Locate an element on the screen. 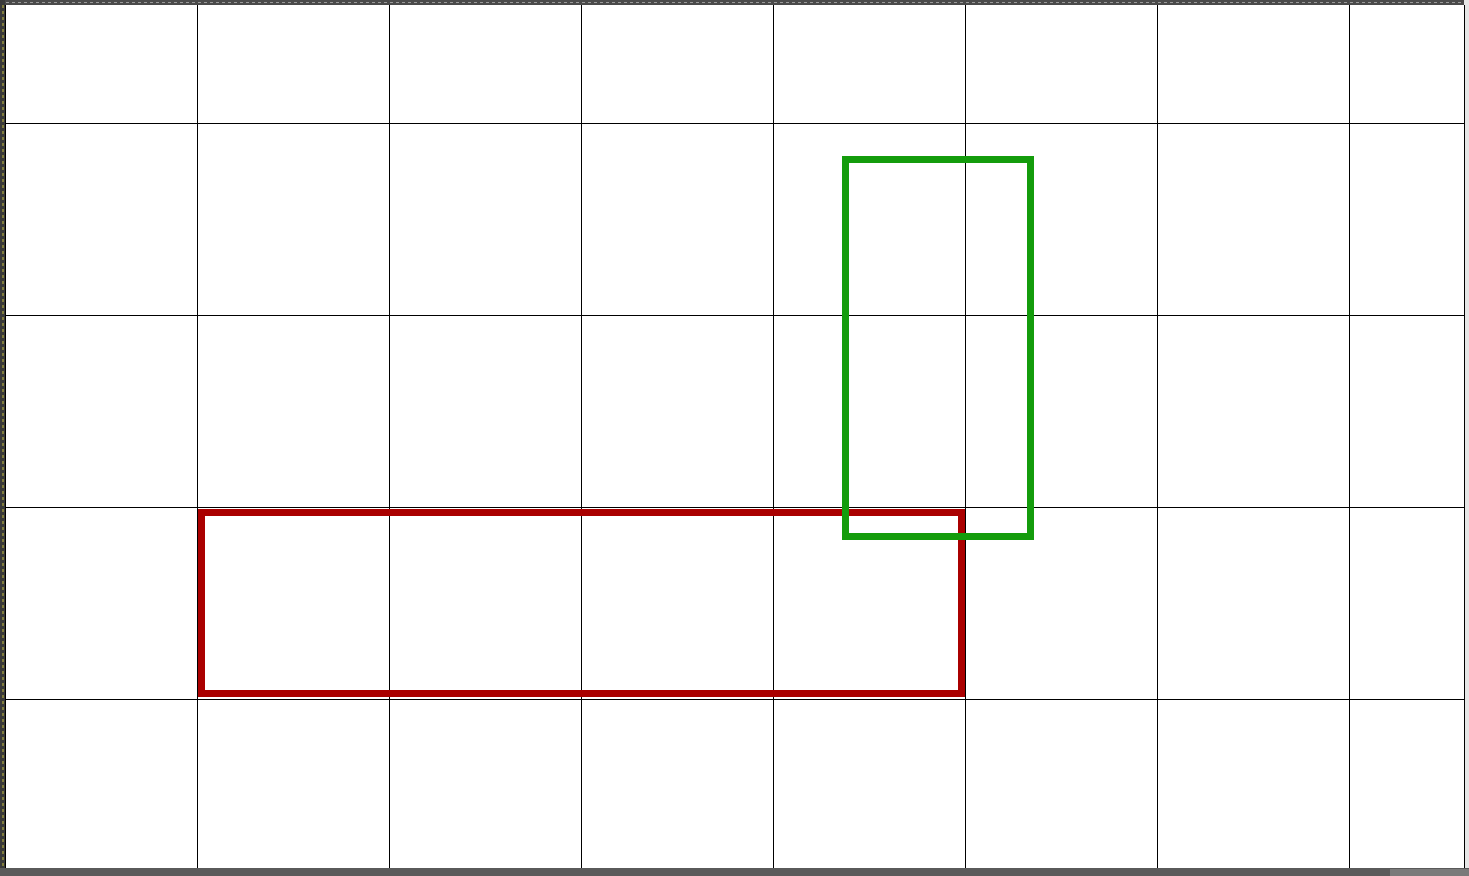 The image size is (1469, 876). scrollbar-end is located at coordinates (1429, 872).